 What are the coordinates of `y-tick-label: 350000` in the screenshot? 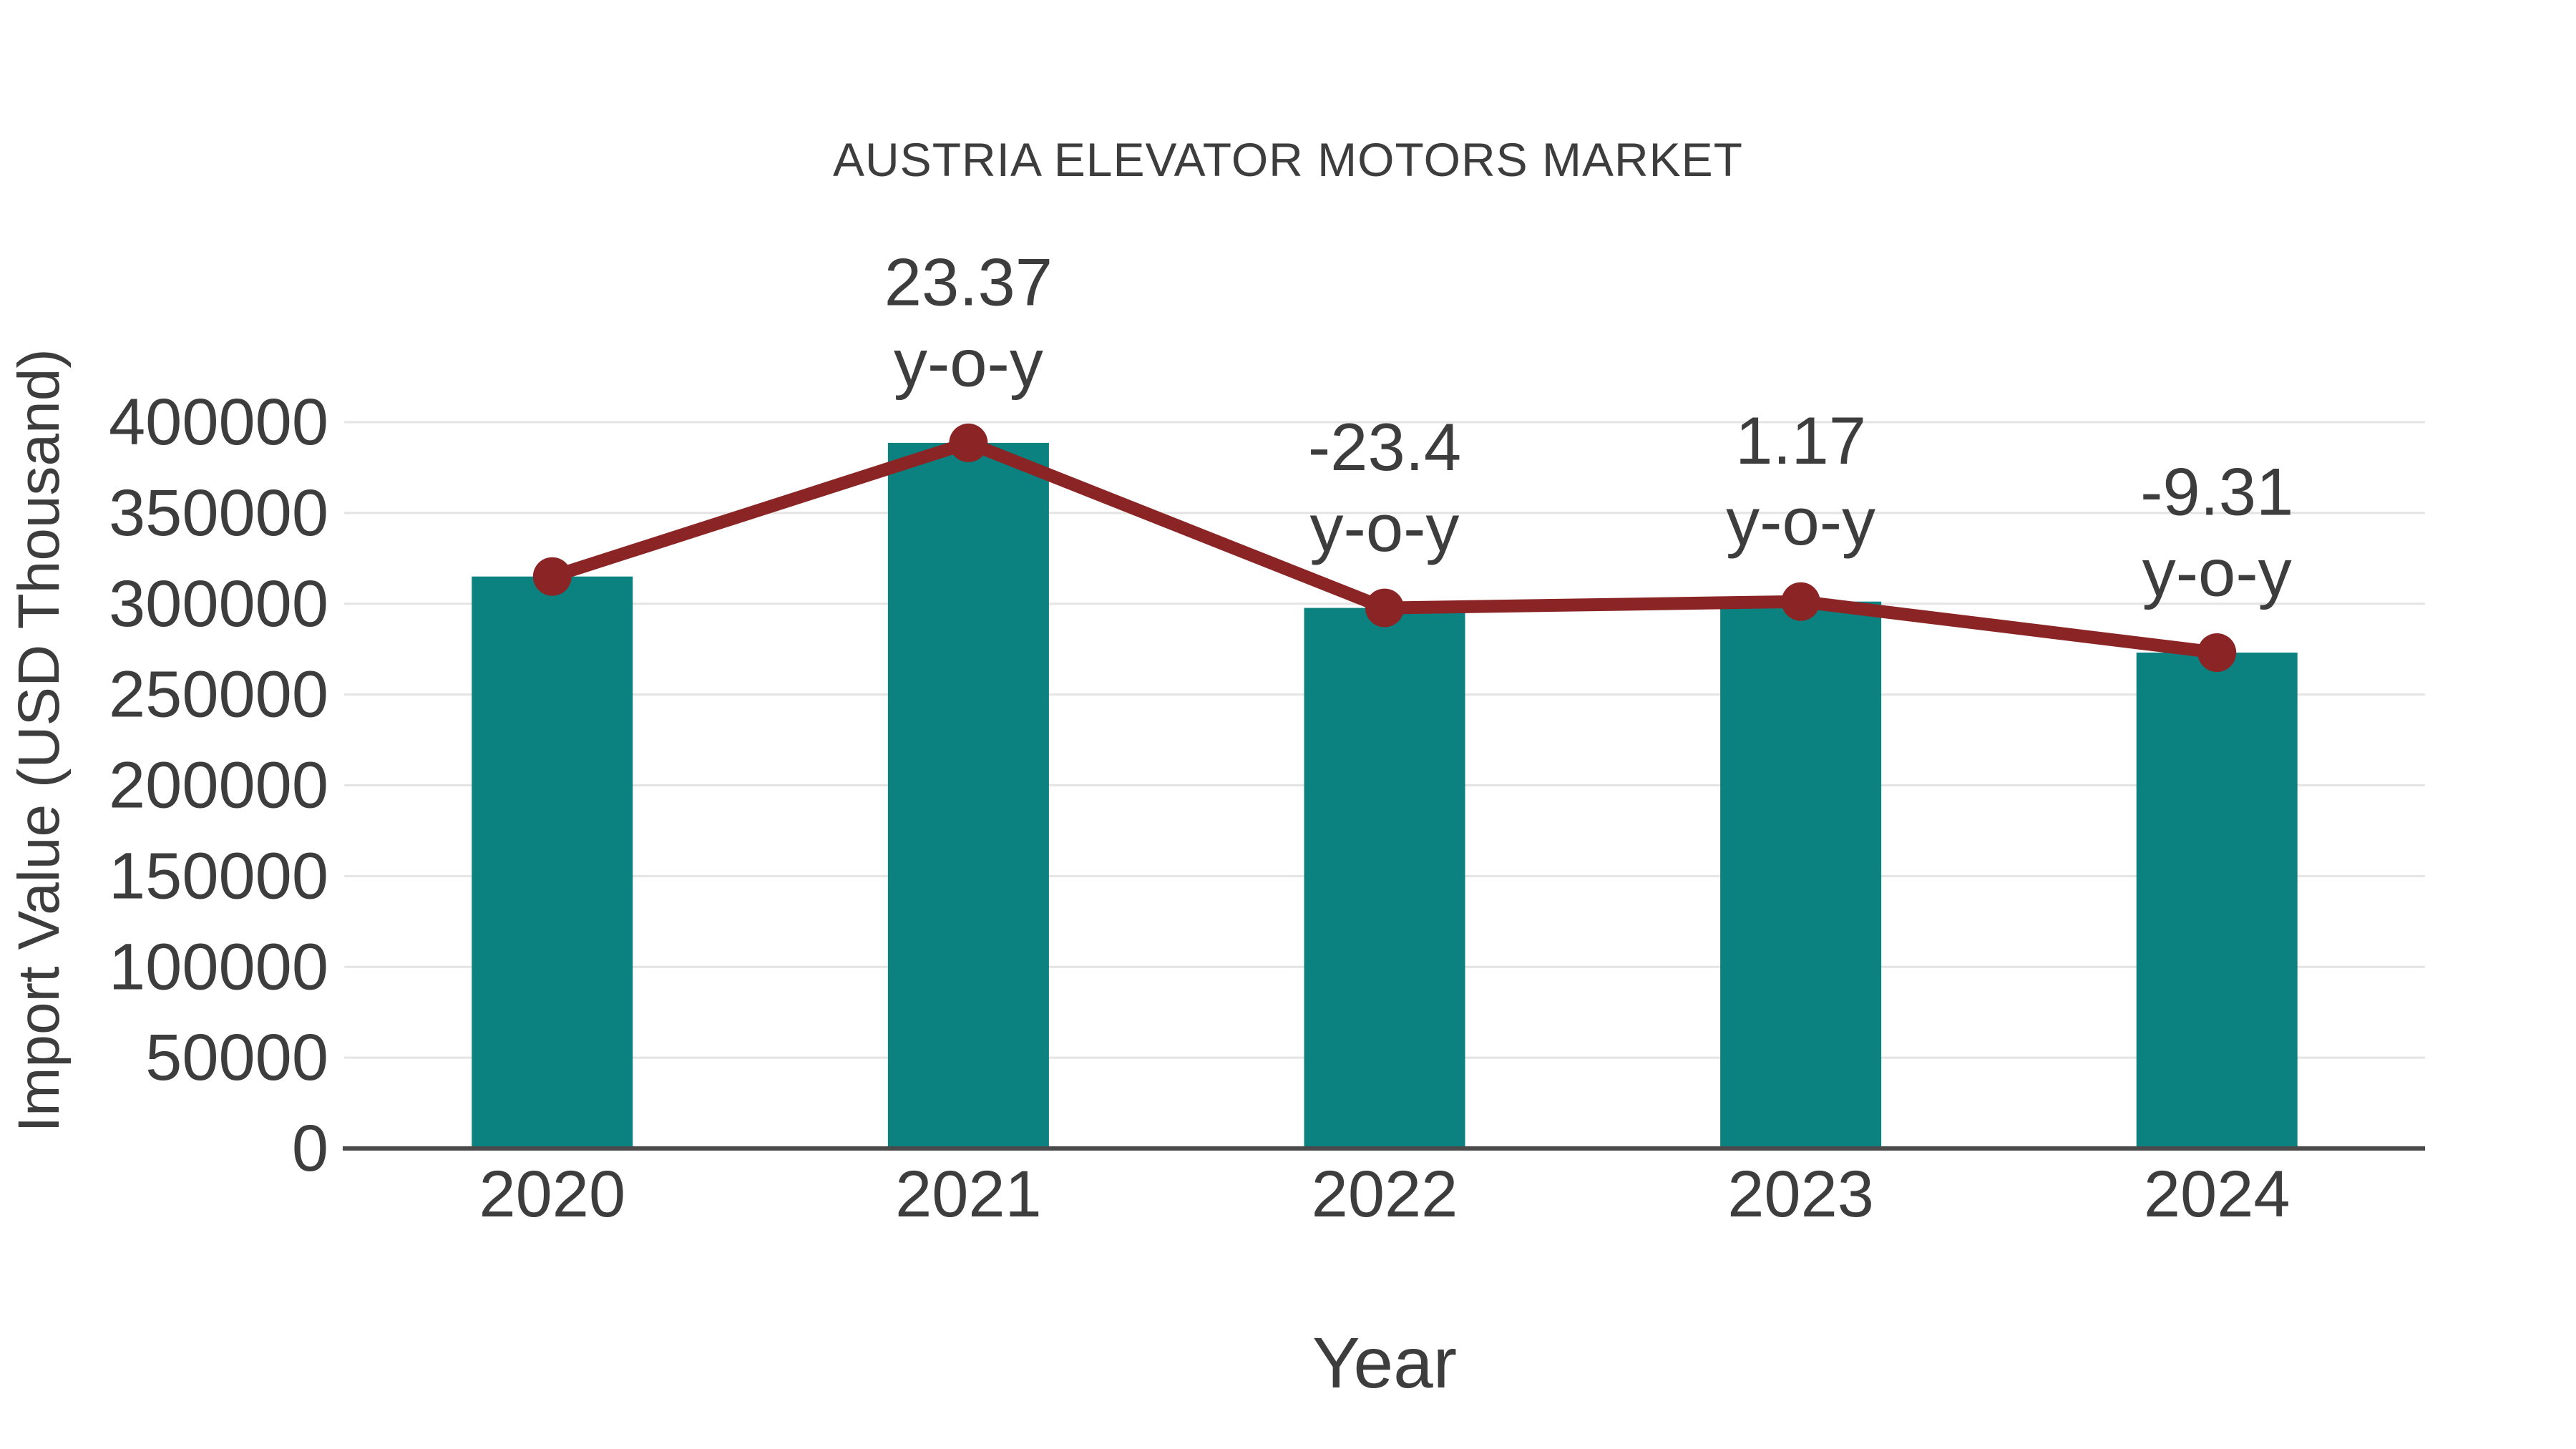 It's located at (218, 513).